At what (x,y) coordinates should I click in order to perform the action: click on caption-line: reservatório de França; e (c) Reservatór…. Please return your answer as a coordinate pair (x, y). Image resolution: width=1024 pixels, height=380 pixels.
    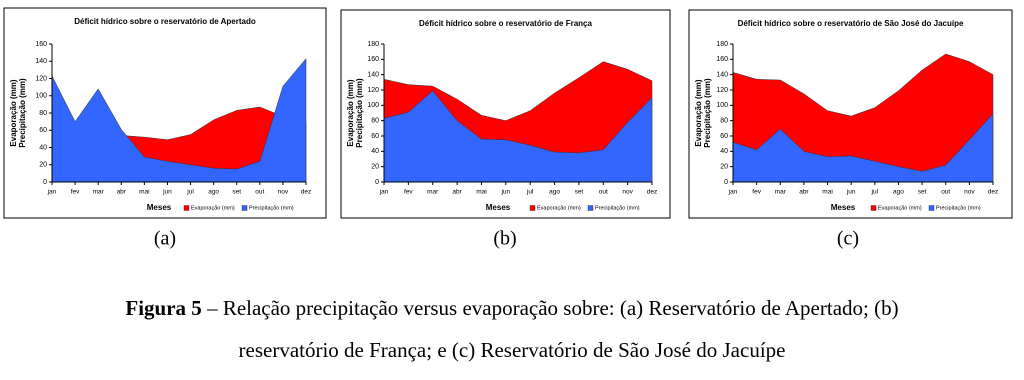
    Looking at the image, I should click on (512, 350).